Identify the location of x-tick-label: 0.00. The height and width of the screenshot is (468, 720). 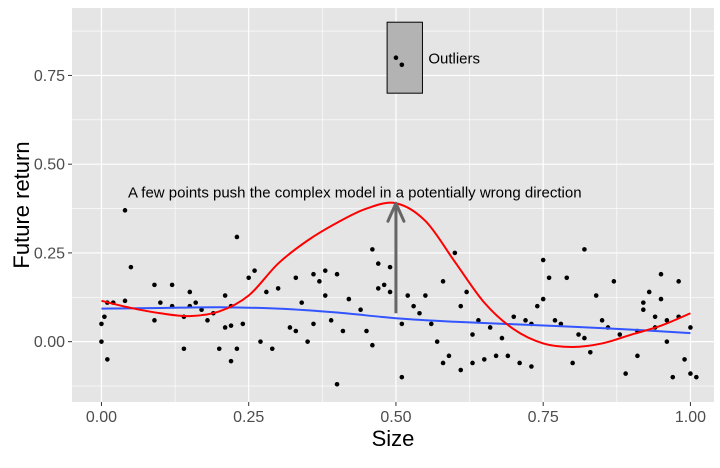
(101, 417).